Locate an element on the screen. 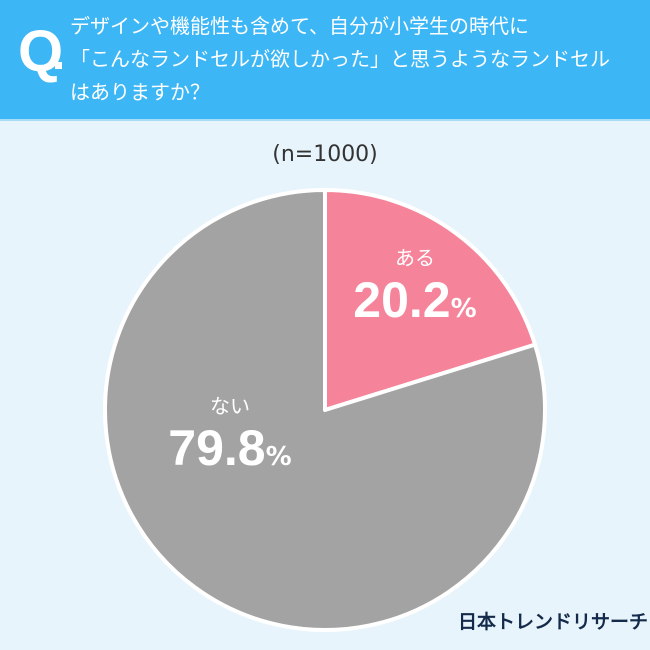 The image size is (650, 650). slice-label-yes: ある 20.2% is located at coordinates (415, 285).